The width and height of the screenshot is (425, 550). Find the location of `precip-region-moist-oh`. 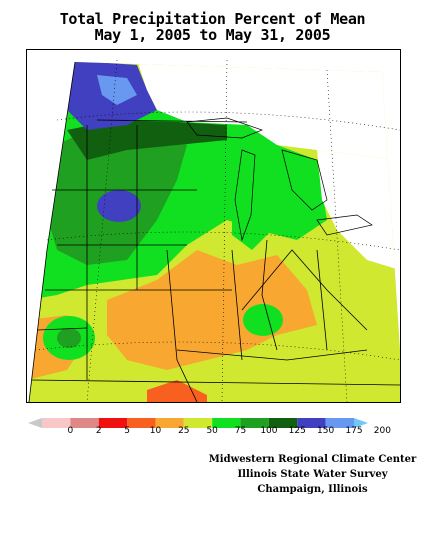

precip-region-moist-oh is located at coordinates (263, 320).